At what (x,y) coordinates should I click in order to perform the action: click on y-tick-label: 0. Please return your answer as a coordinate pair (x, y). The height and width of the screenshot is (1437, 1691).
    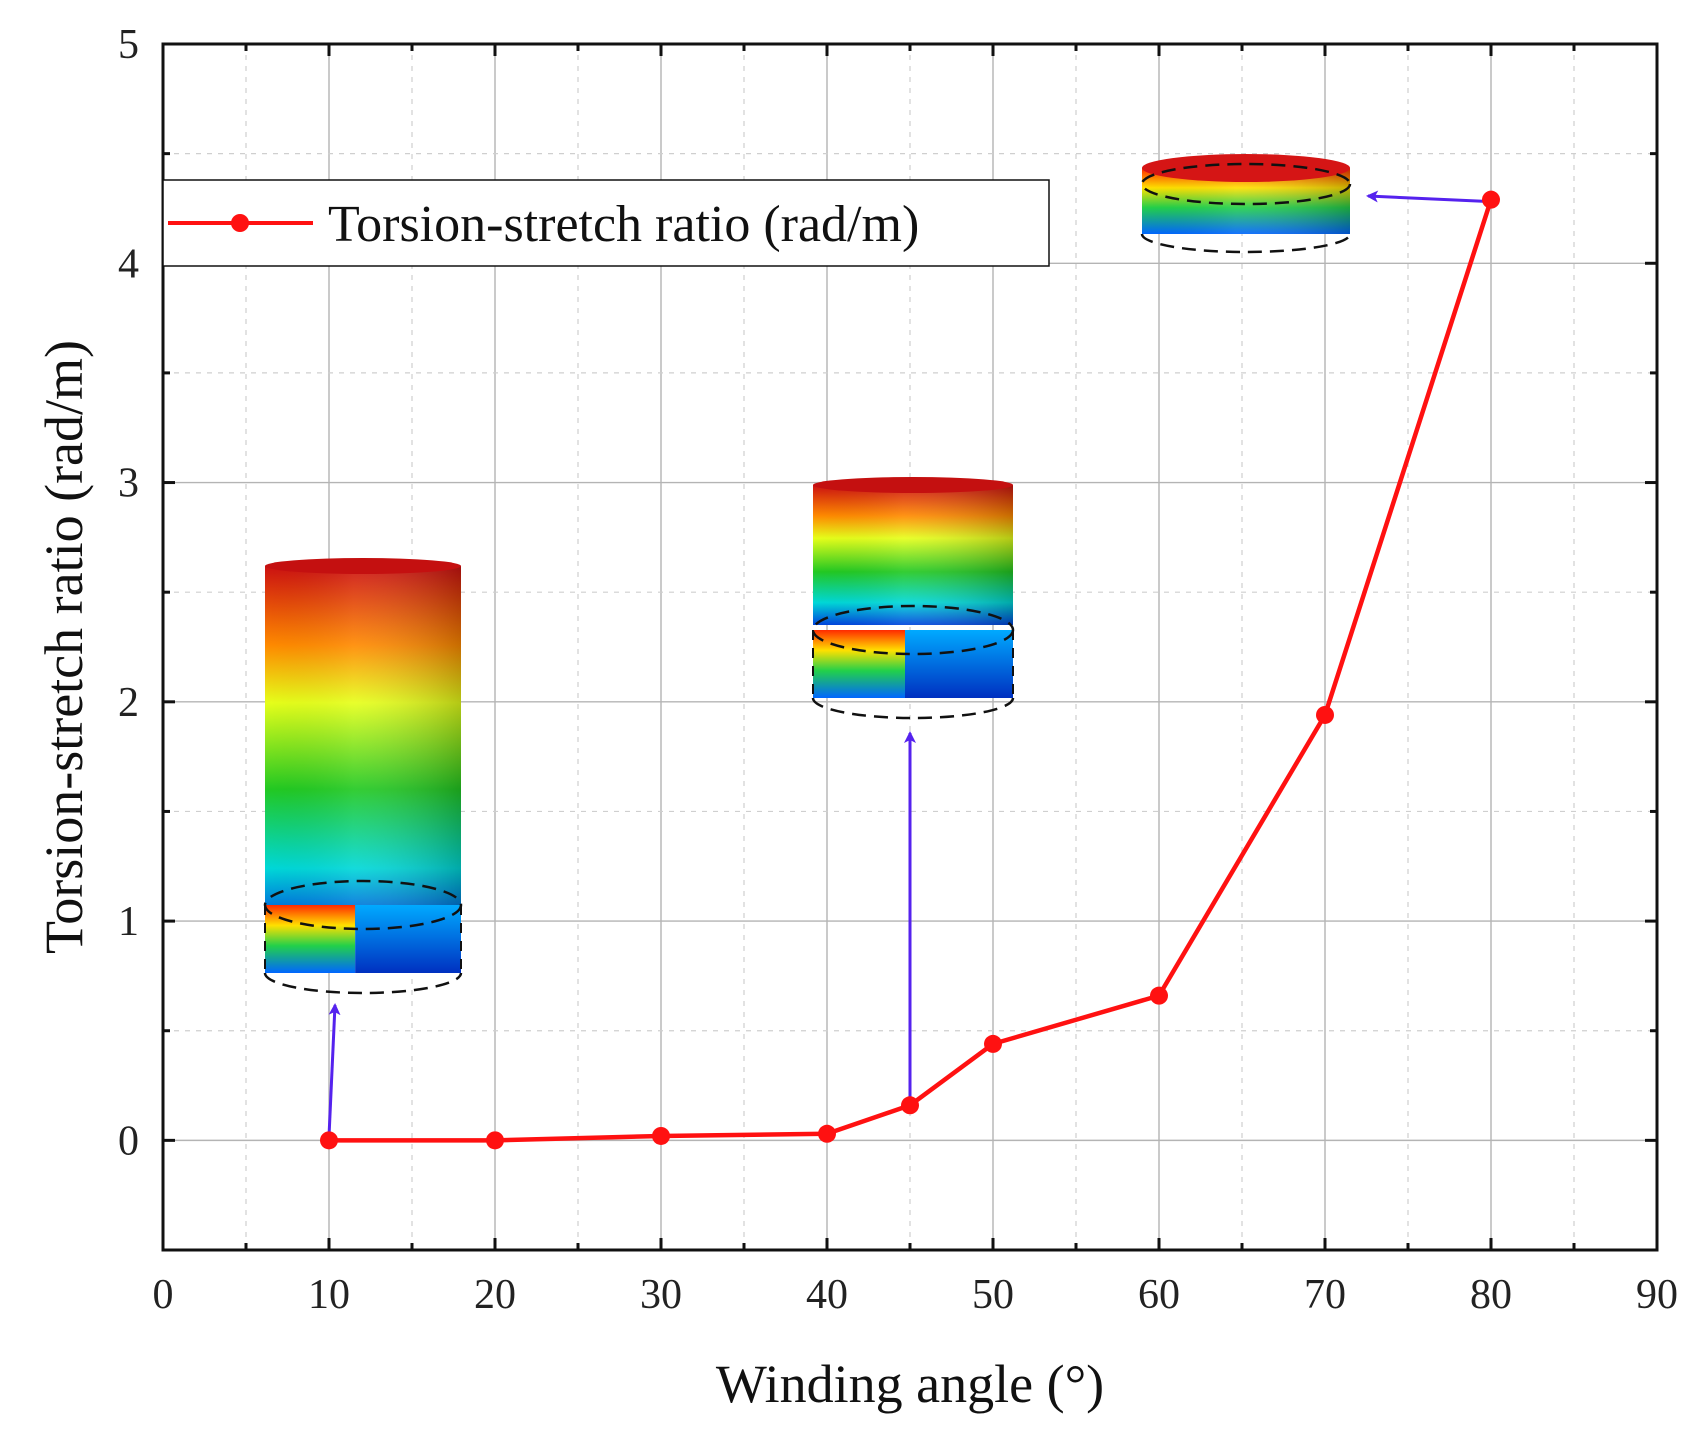
    Looking at the image, I should click on (128, 1141).